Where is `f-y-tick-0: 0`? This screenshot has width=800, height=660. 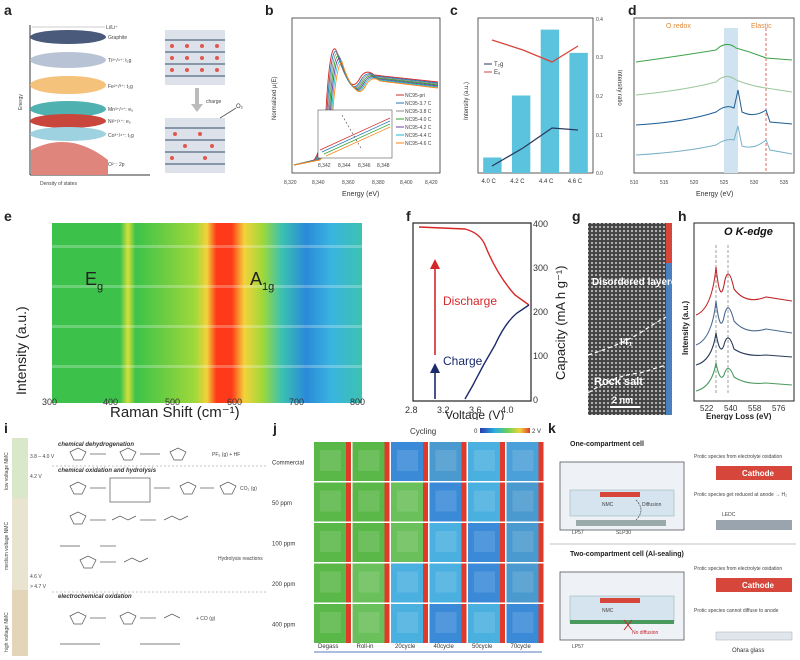
f-y-tick-0: 0 is located at coordinates (535, 400).